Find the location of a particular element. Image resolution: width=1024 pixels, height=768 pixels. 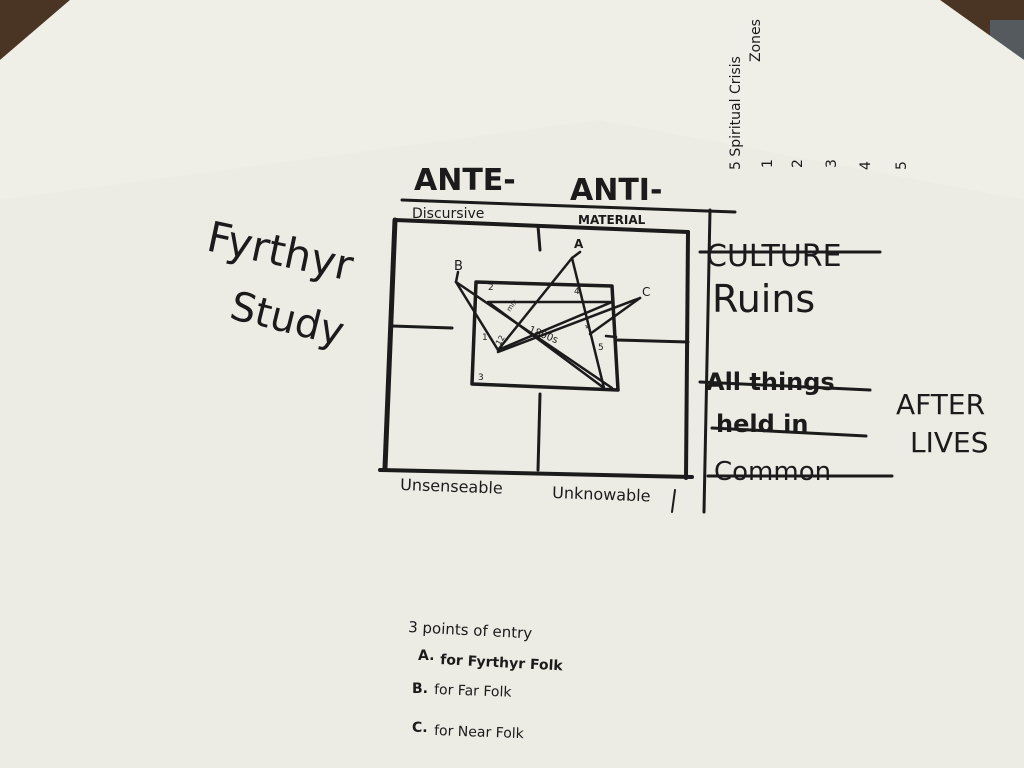

zones-heading-1: 5 Spiritual Crisis is located at coordinates (736, 113).